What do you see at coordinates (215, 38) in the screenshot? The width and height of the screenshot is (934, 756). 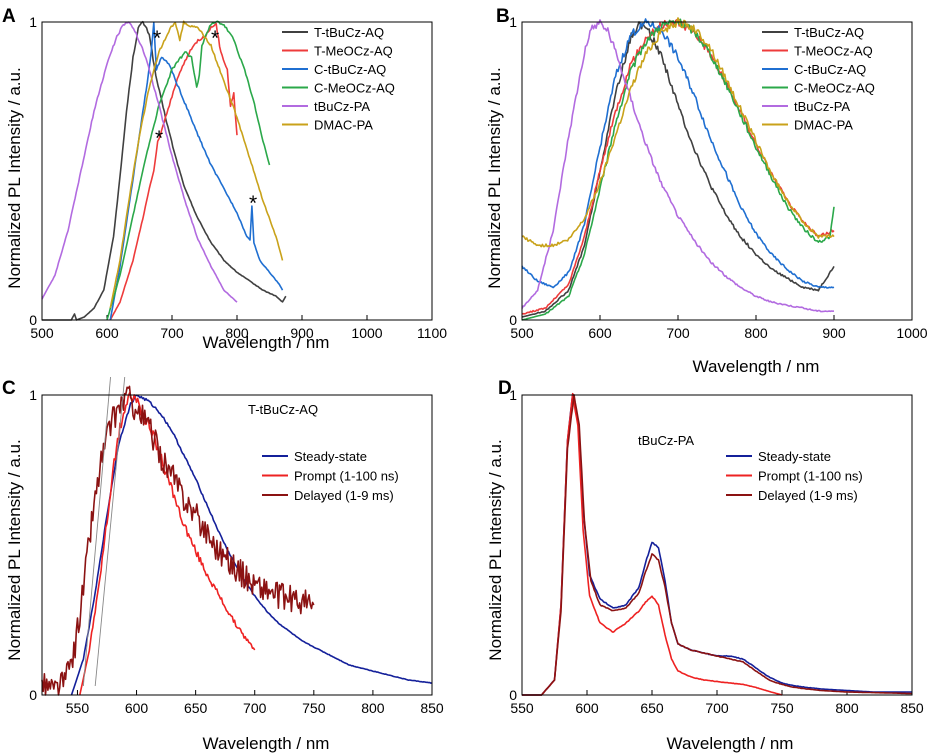 I see `peak-annotation-2: *` at bounding box center [215, 38].